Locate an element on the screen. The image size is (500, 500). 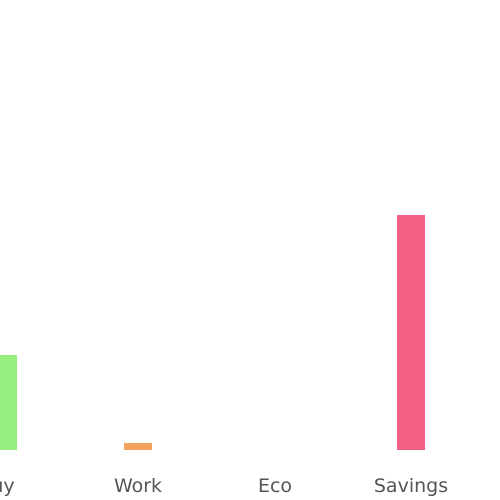
x-tick-label-eco: Eco is located at coordinates (275, 486).